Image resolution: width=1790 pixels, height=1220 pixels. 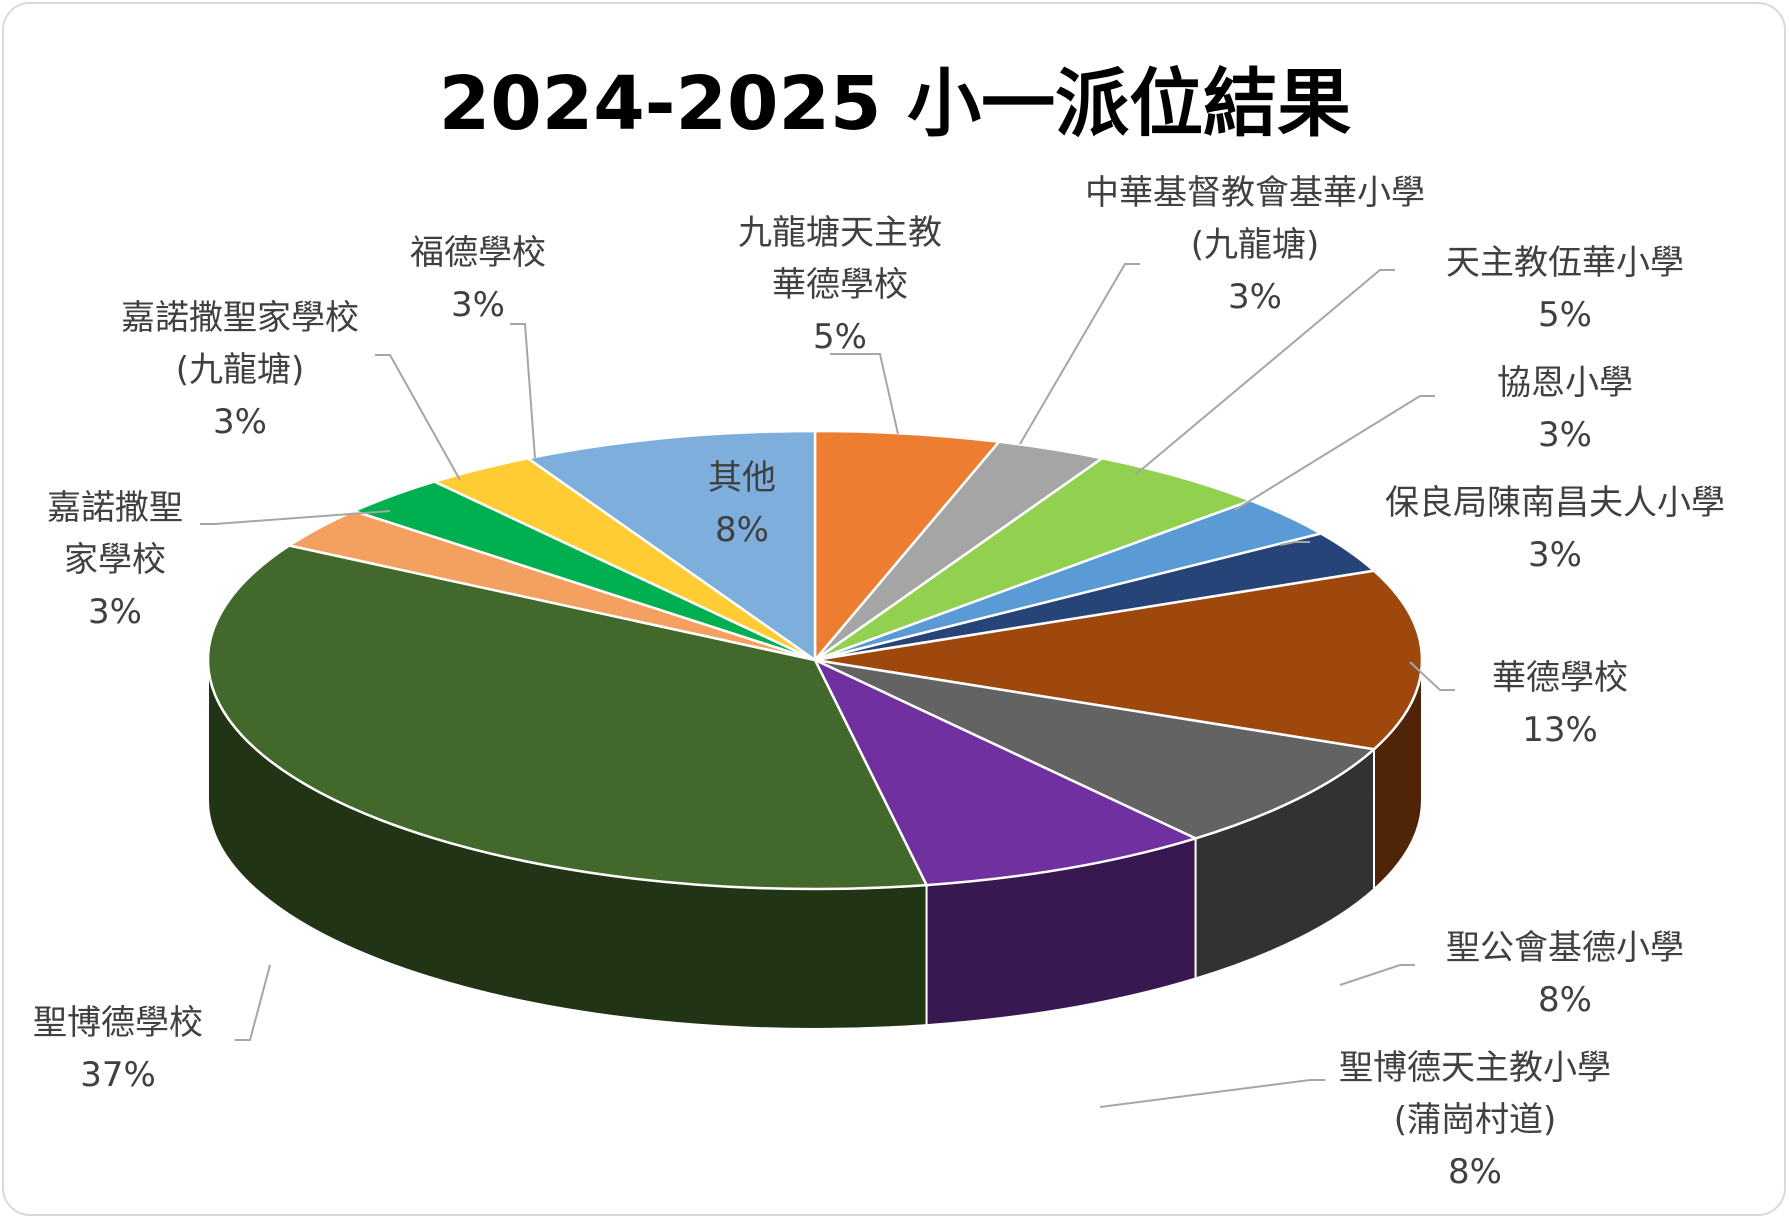 What do you see at coordinates (1565, 263) in the screenshot?
I see `slice-label: 天主教伍華小學` at bounding box center [1565, 263].